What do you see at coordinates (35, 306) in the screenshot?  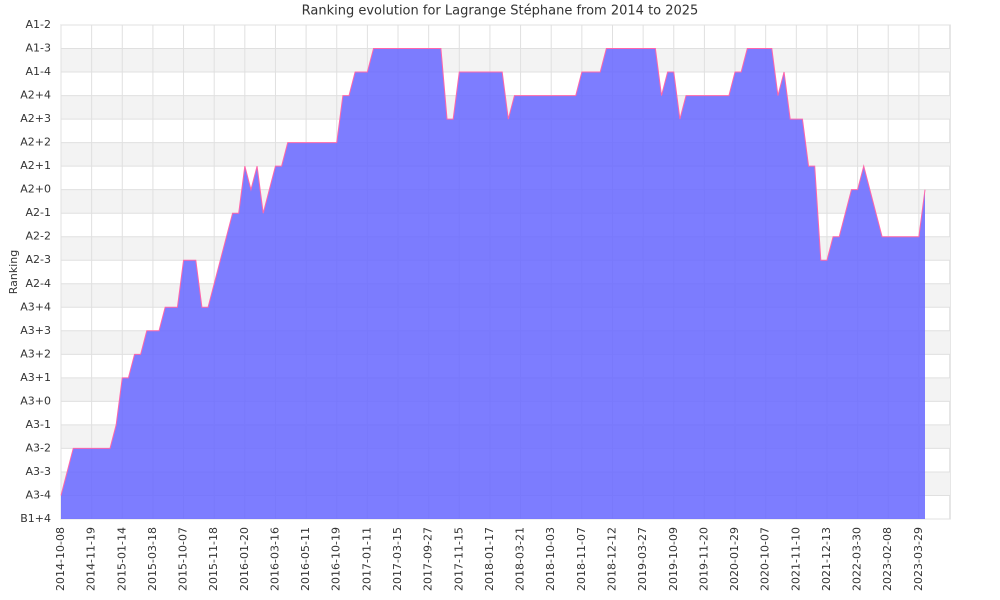 I see `y-tick-label: A3+4` at bounding box center [35, 306].